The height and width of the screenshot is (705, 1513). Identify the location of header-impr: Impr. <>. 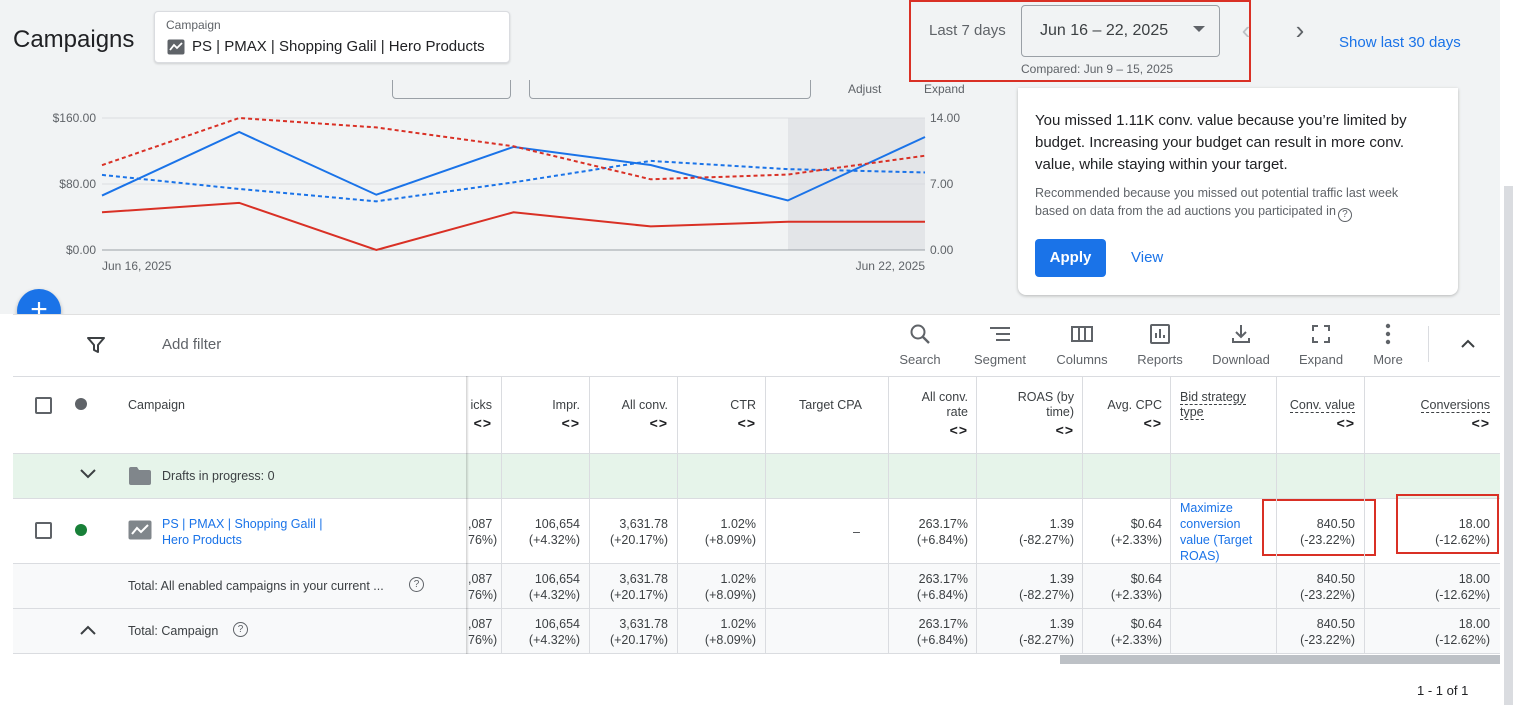
(545, 414).